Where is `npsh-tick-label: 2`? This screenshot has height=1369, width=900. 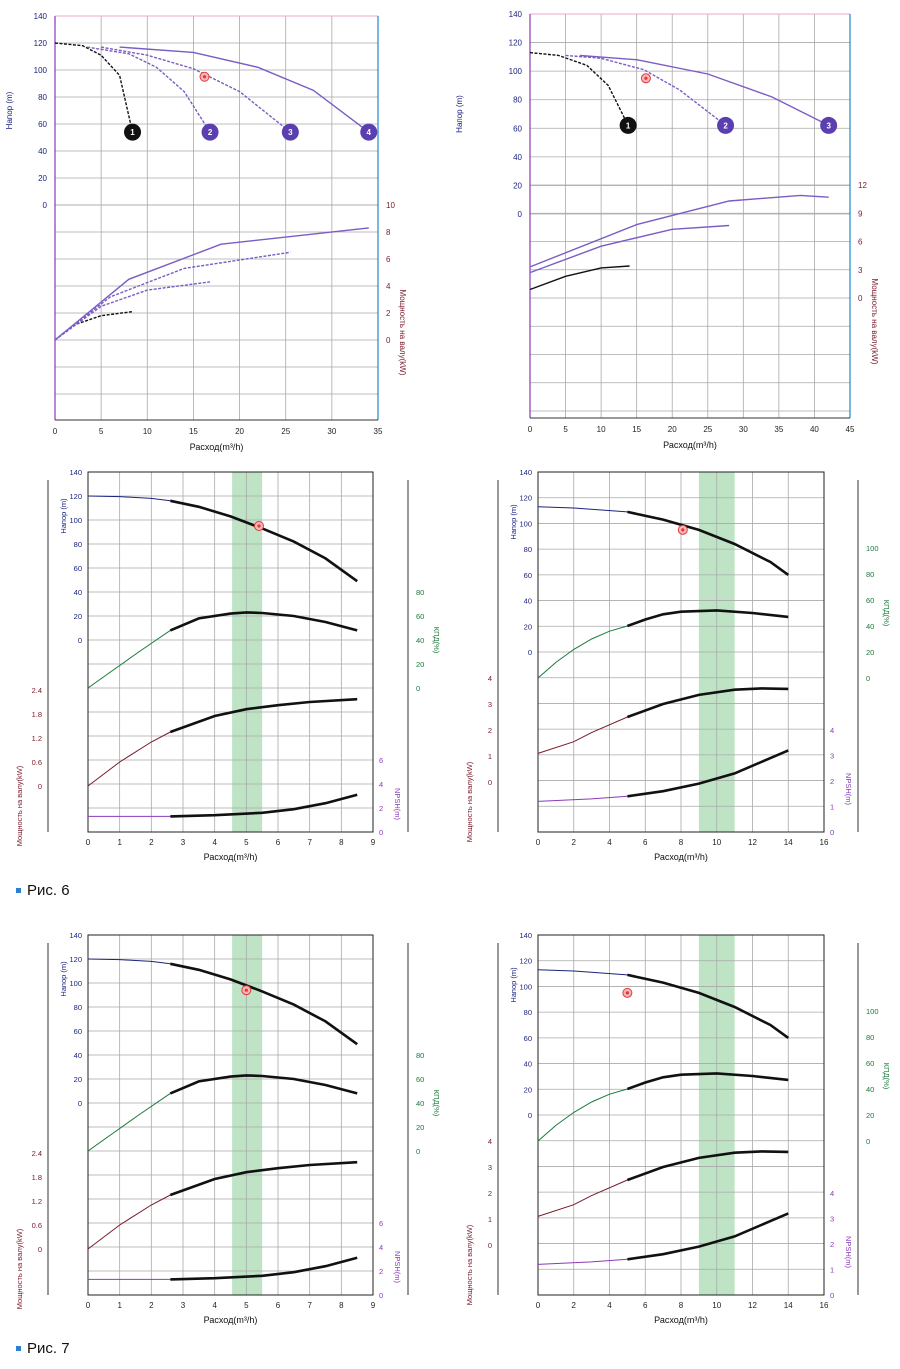
npsh-tick-label: 2 is located at coordinates (381, 1271).